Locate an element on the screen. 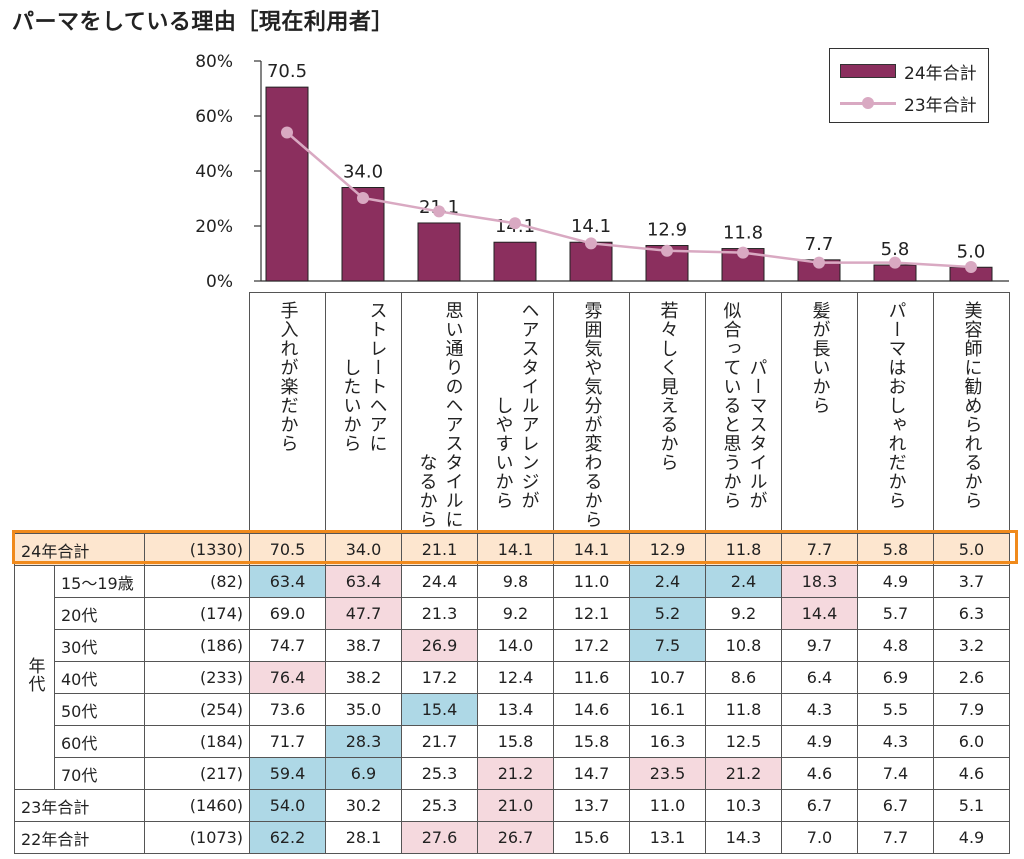 The image size is (1024, 859). table-cell: 10.8 is located at coordinates (743, 645).